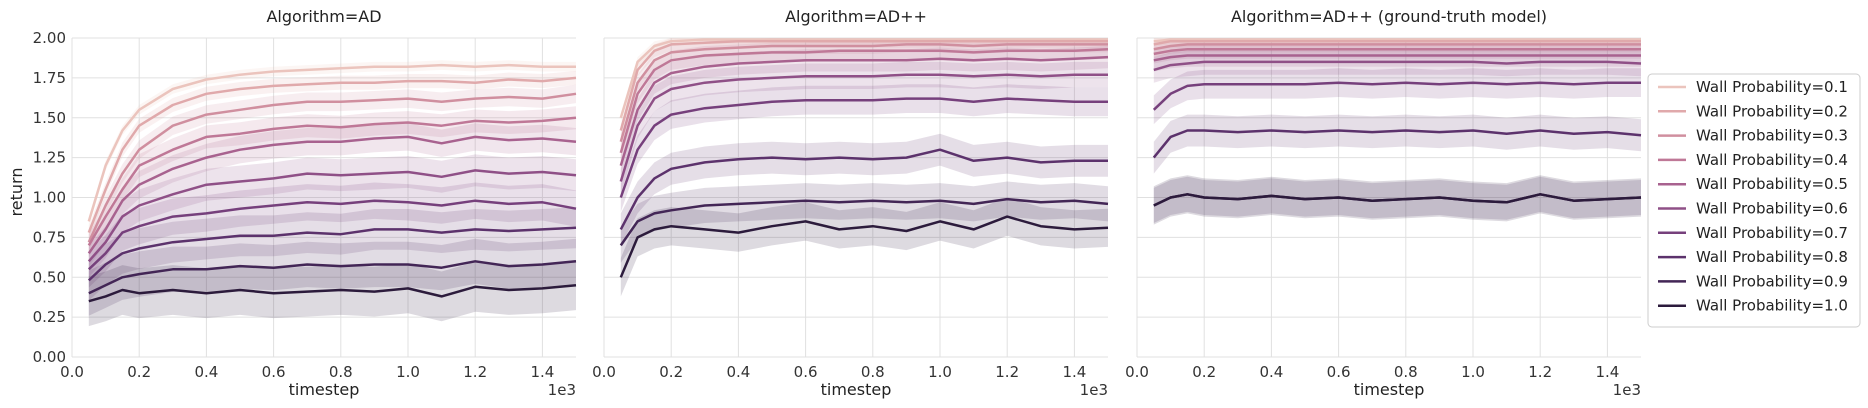 This screenshot has height=408, width=1868. What do you see at coordinates (1772, 136) in the screenshot?
I see `legend-entry: Wall Probability=0.3` at bounding box center [1772, 136].